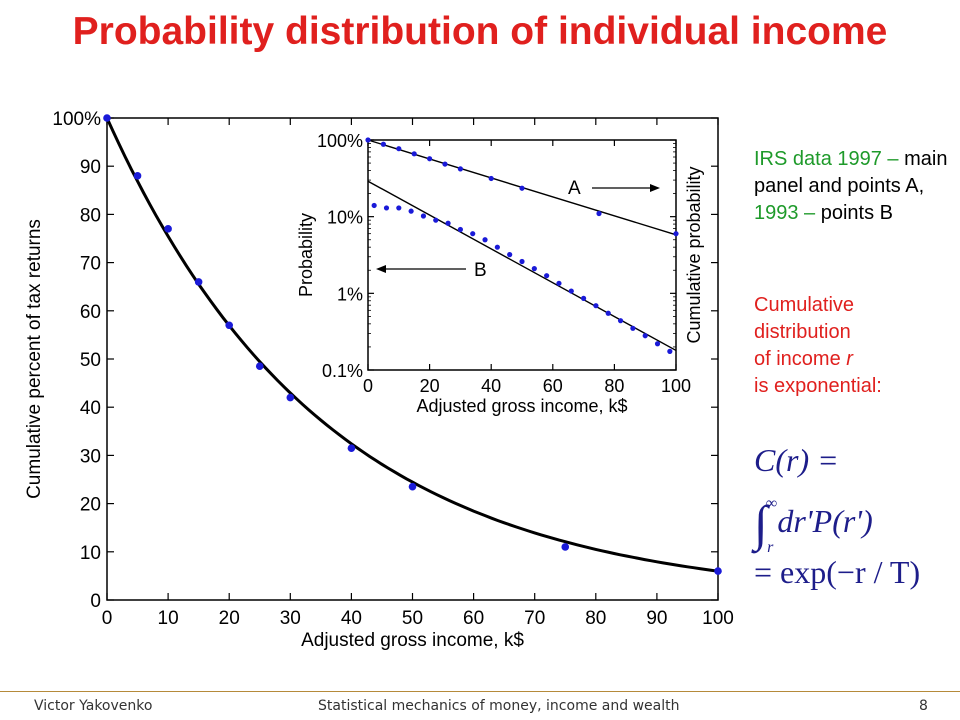 This screenshot has height=720, width=960. Describe the element at coordinates (655, 188) in the screenshot. I see `annotation-a-arrowhead` at that location.